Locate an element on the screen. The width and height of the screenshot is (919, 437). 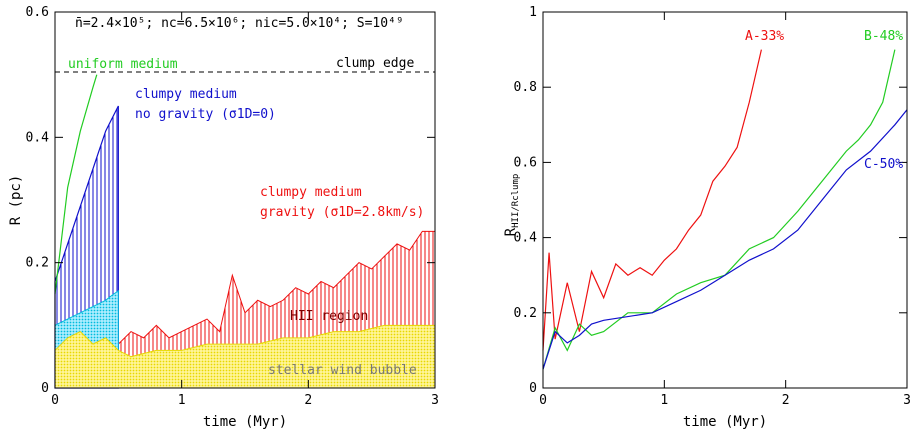
right-ytick-label: 0.4 is located at coordinates (526, 238).